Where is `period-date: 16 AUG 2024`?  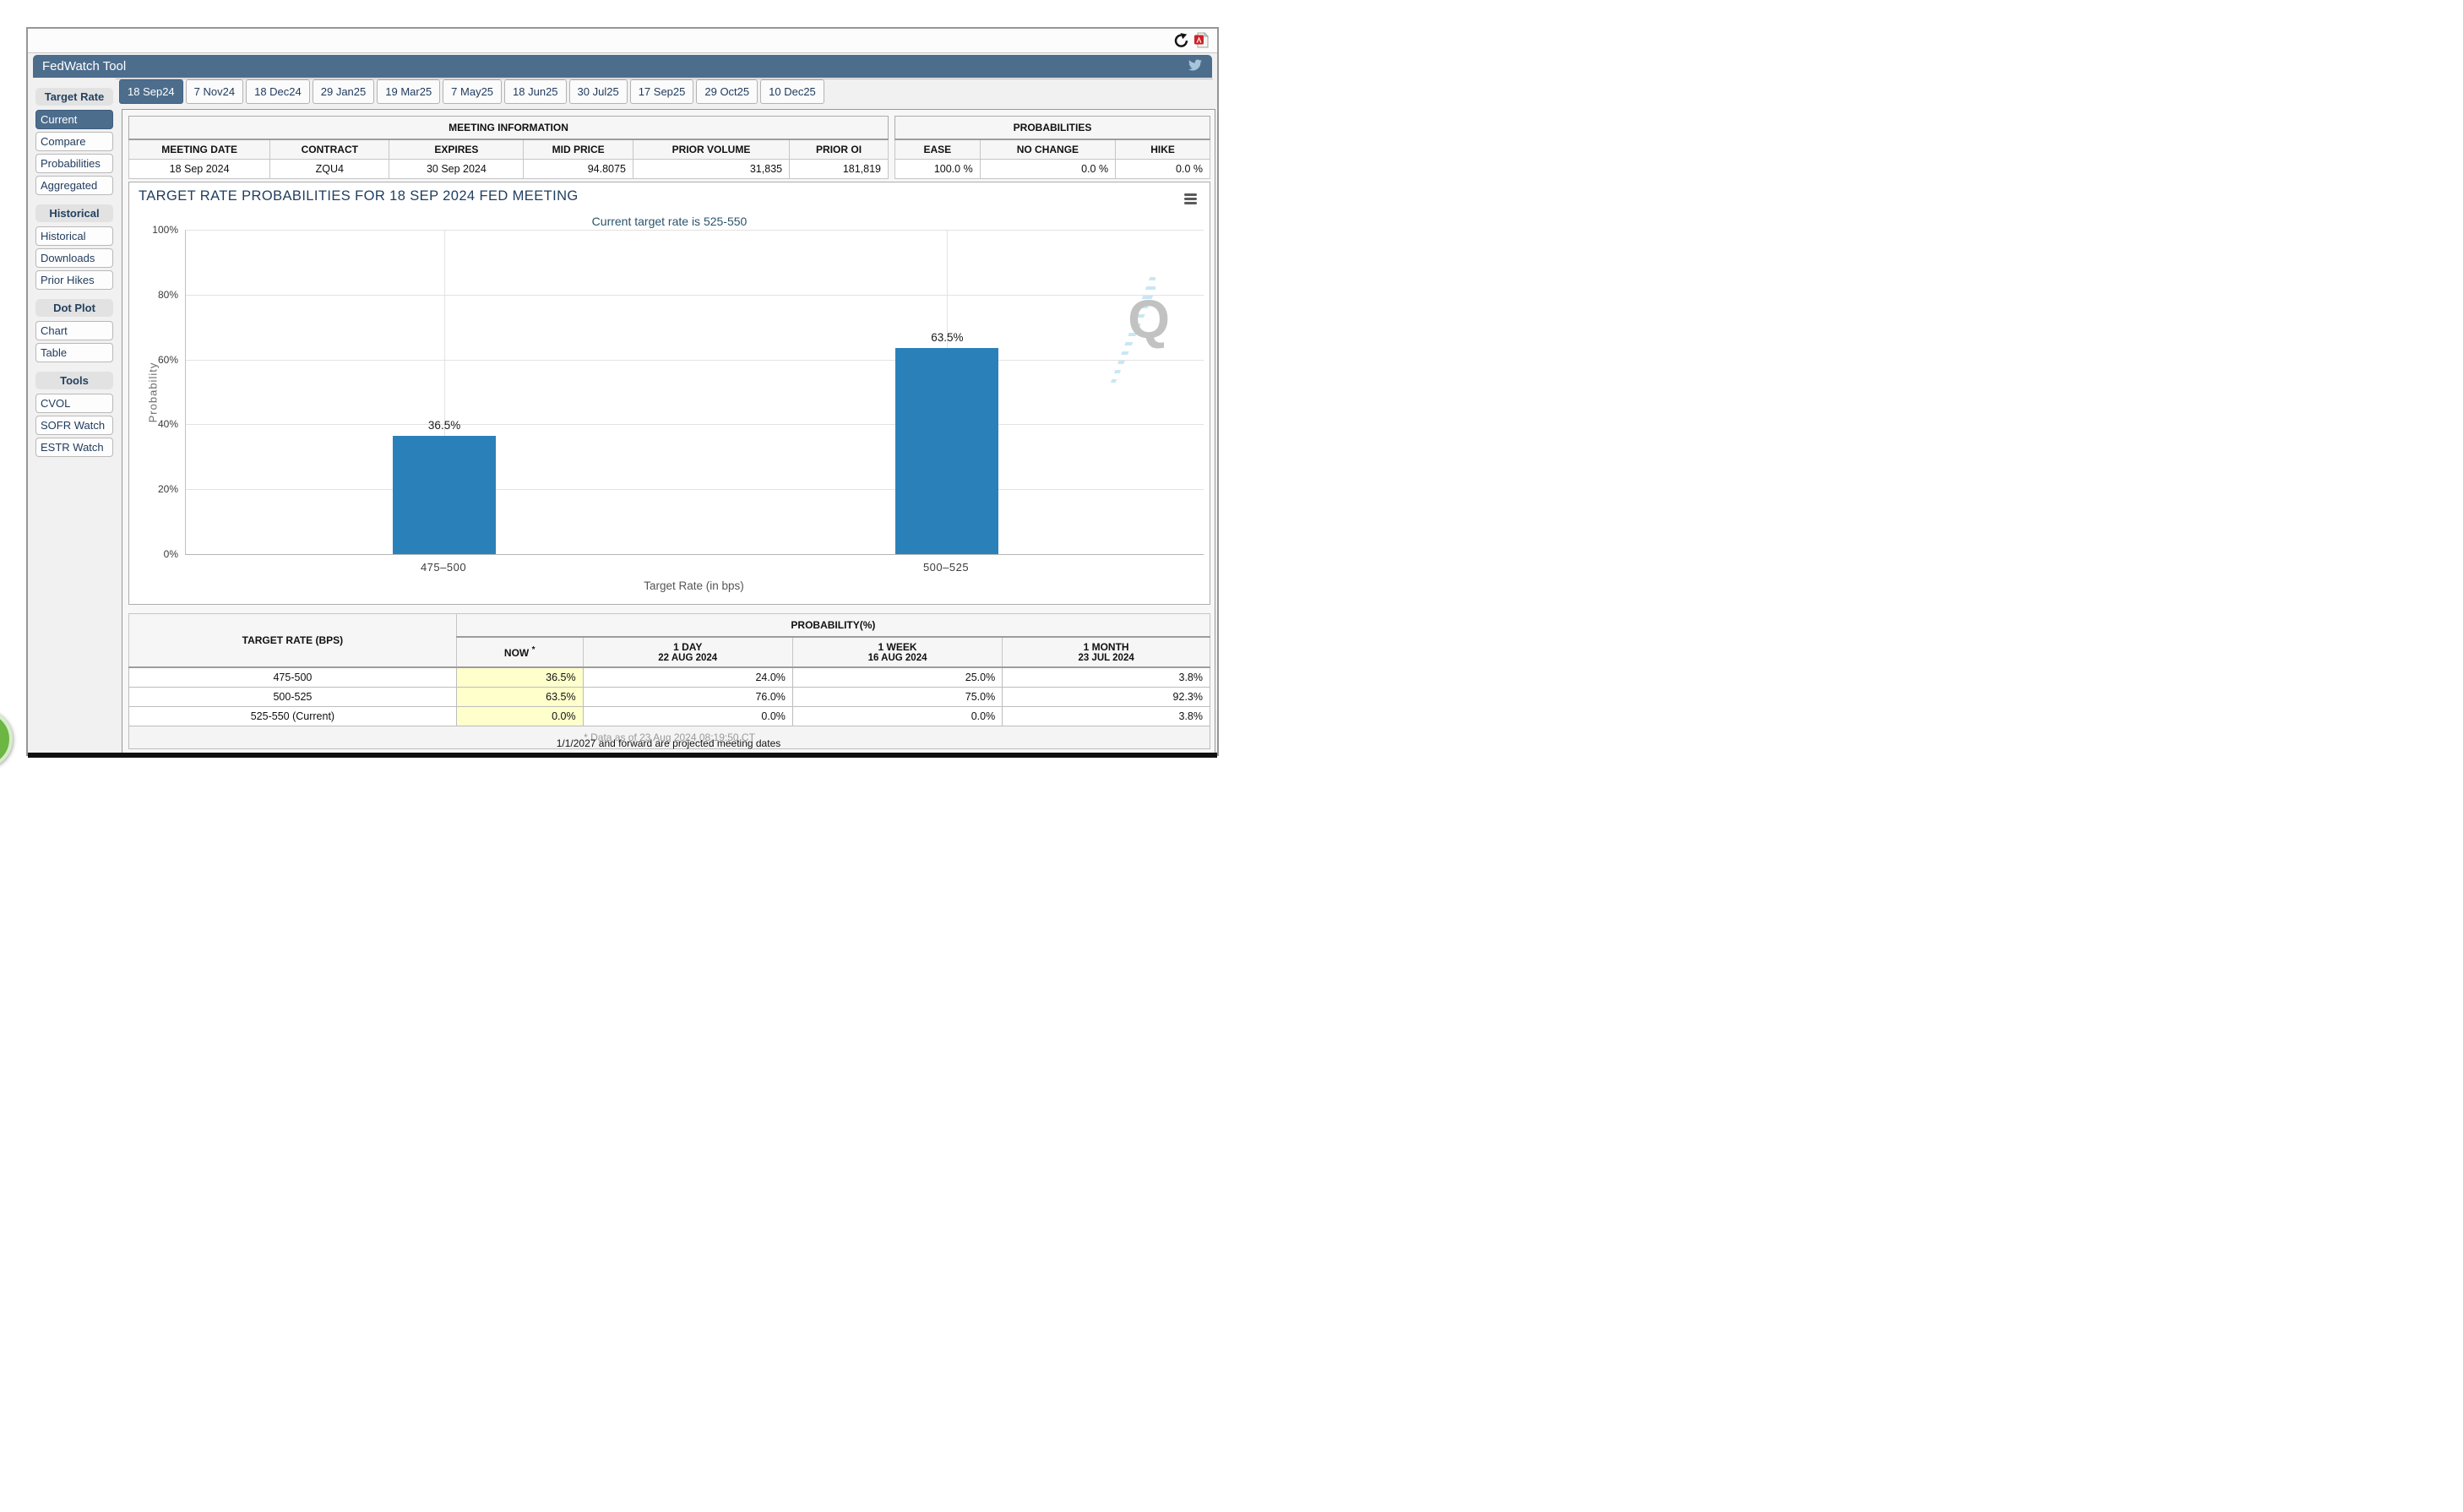
period-date: 16 AUG 2024 is located at coordinates (897, 658).